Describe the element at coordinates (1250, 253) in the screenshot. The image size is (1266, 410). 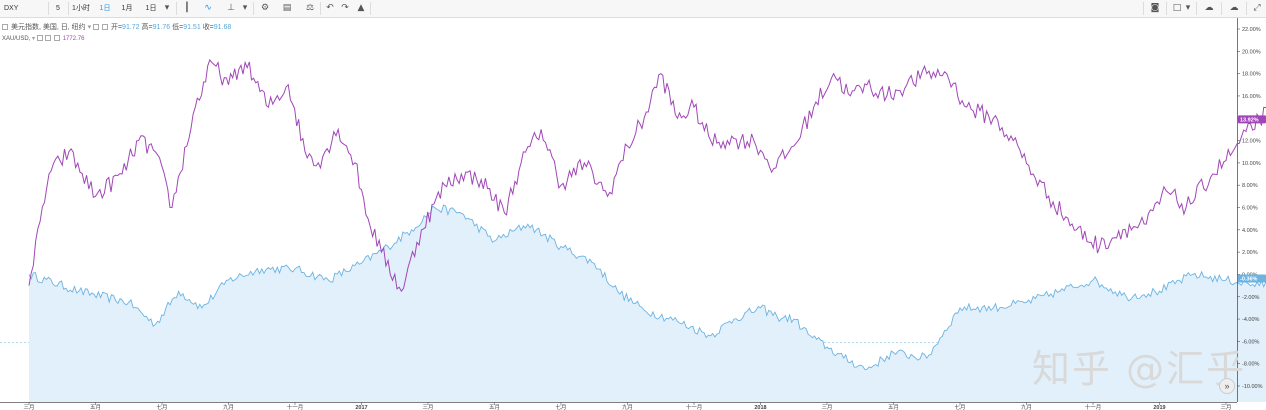
I see `y-tick-label: 2.00%` at that location.